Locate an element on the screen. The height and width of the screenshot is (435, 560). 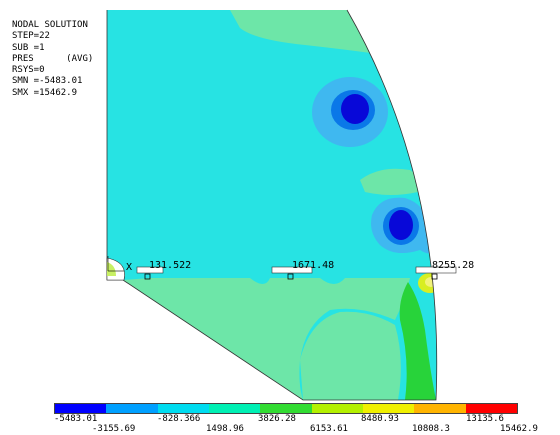
legend-label-3: -828.366 is located at coordinates (179, 419).